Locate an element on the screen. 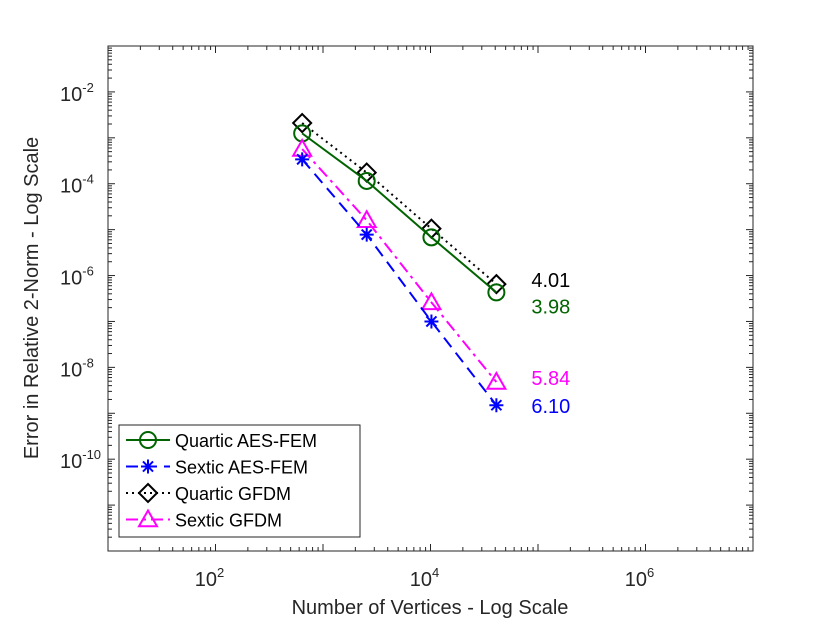 The image size is (830, 623). legend-box is located at coordinates (239, 481).